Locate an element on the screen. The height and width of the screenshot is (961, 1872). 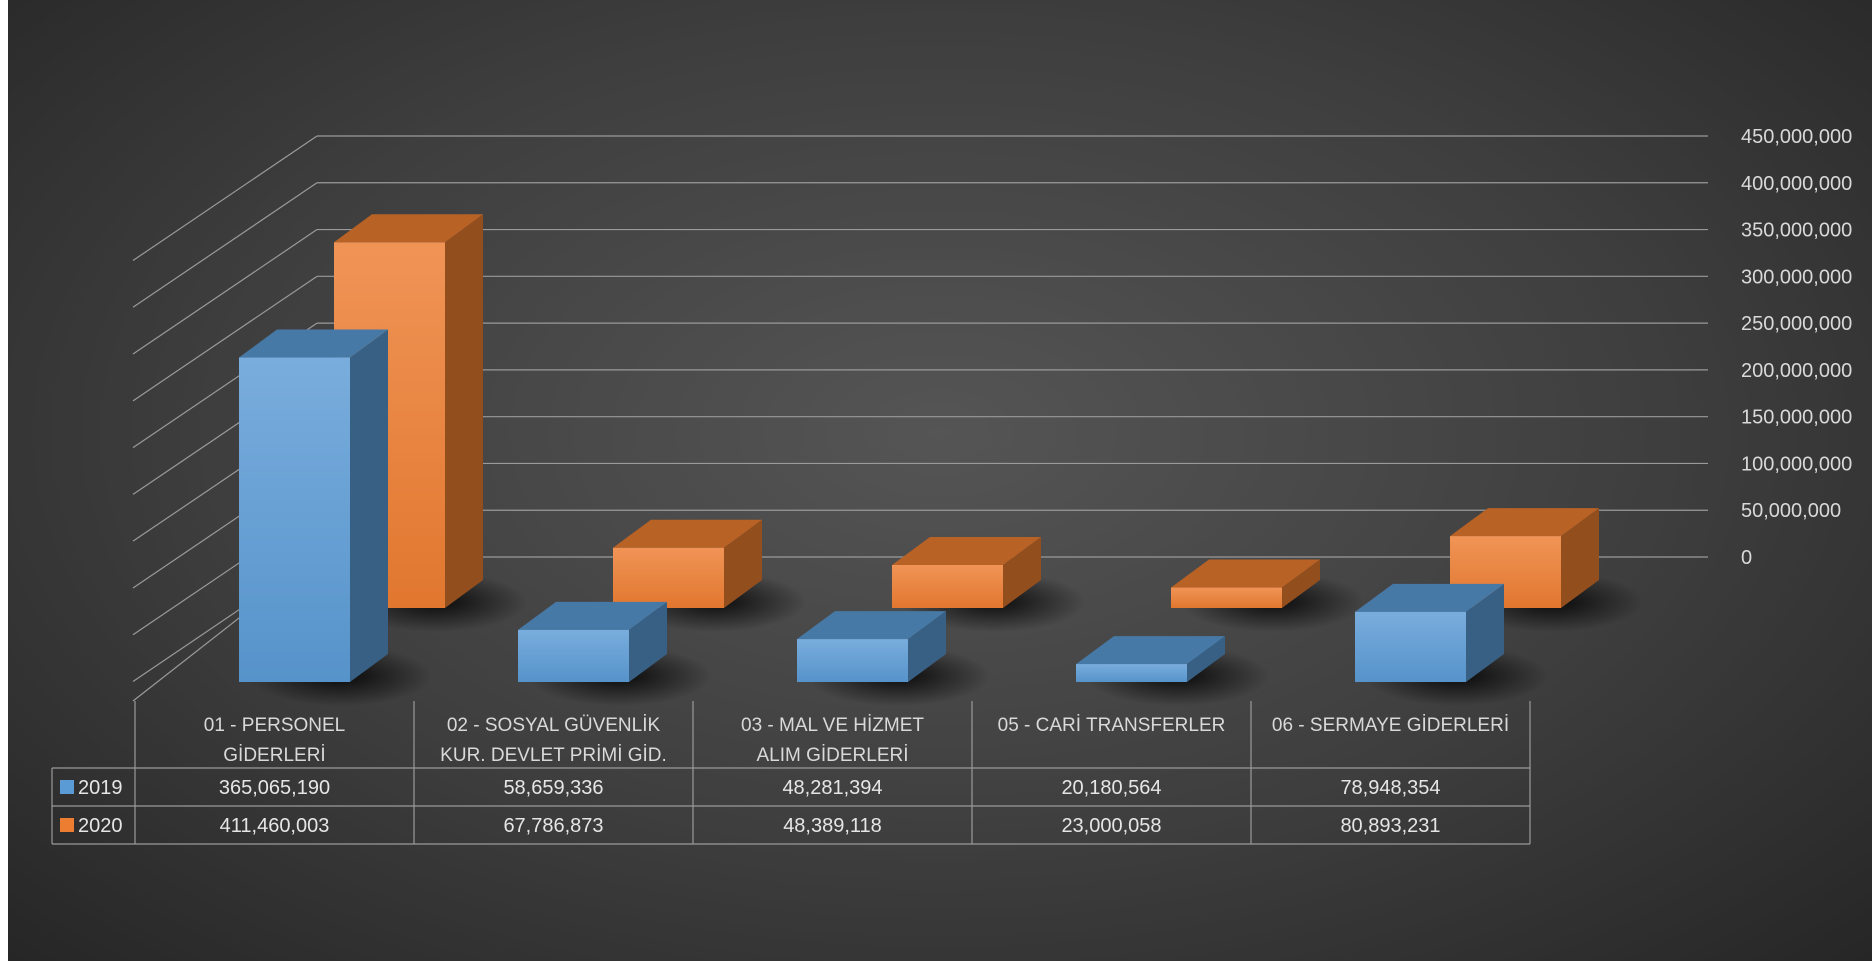
bar-2019-2-side is located at coordinates (927, 646).